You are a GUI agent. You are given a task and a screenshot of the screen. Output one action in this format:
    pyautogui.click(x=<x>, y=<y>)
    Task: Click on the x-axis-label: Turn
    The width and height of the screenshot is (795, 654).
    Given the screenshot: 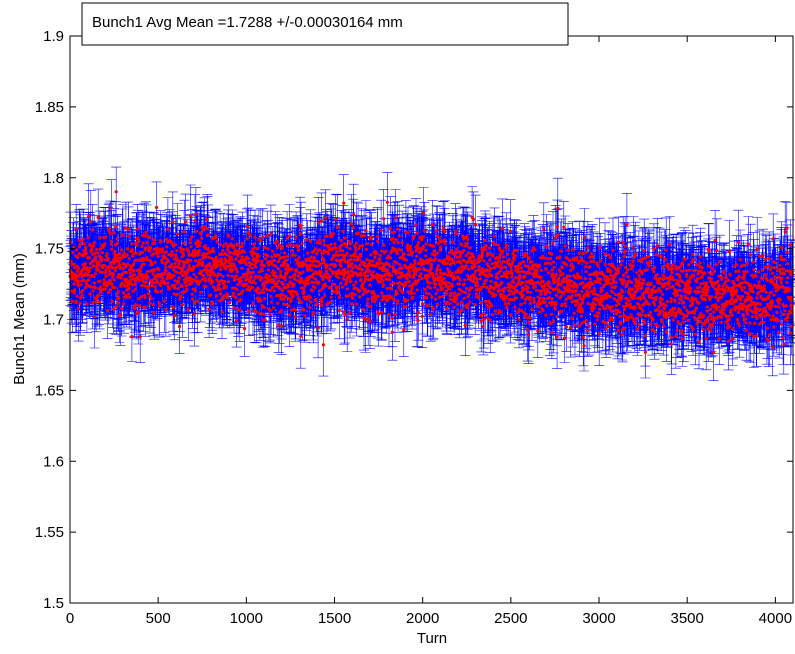 What is the action you would take?
    pyautogui.click(x=432, y=638)
    